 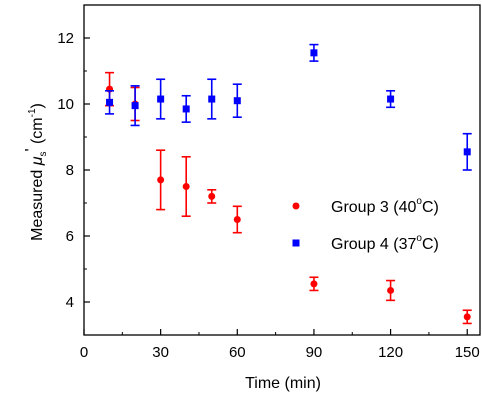 What do you see at coordinates (70, 170) in the screenshot?
I see `y-tick-label: 8` at bounding box center [70, 170].